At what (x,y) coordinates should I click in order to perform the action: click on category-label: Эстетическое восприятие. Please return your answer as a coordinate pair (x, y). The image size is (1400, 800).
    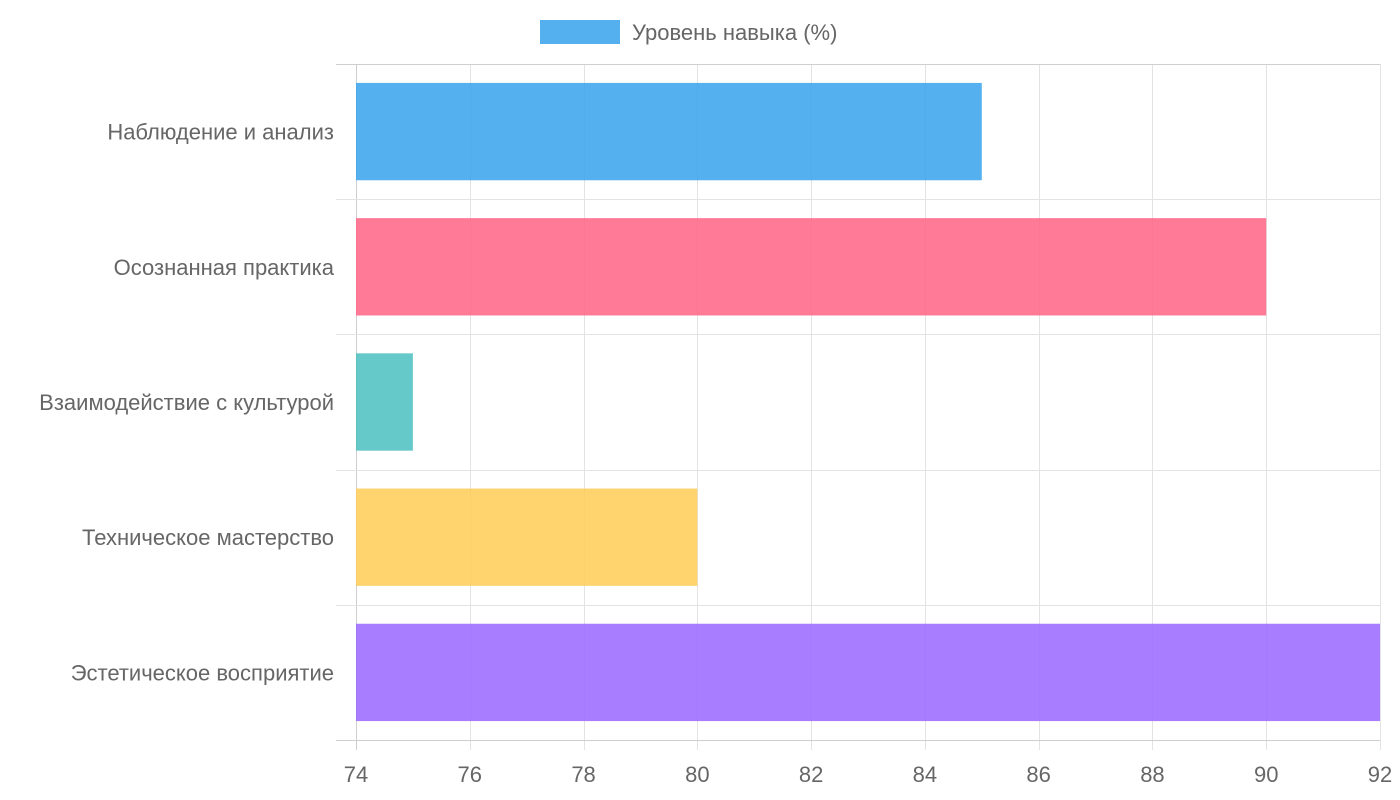
    Looking at the image, I should click on (202, 672).